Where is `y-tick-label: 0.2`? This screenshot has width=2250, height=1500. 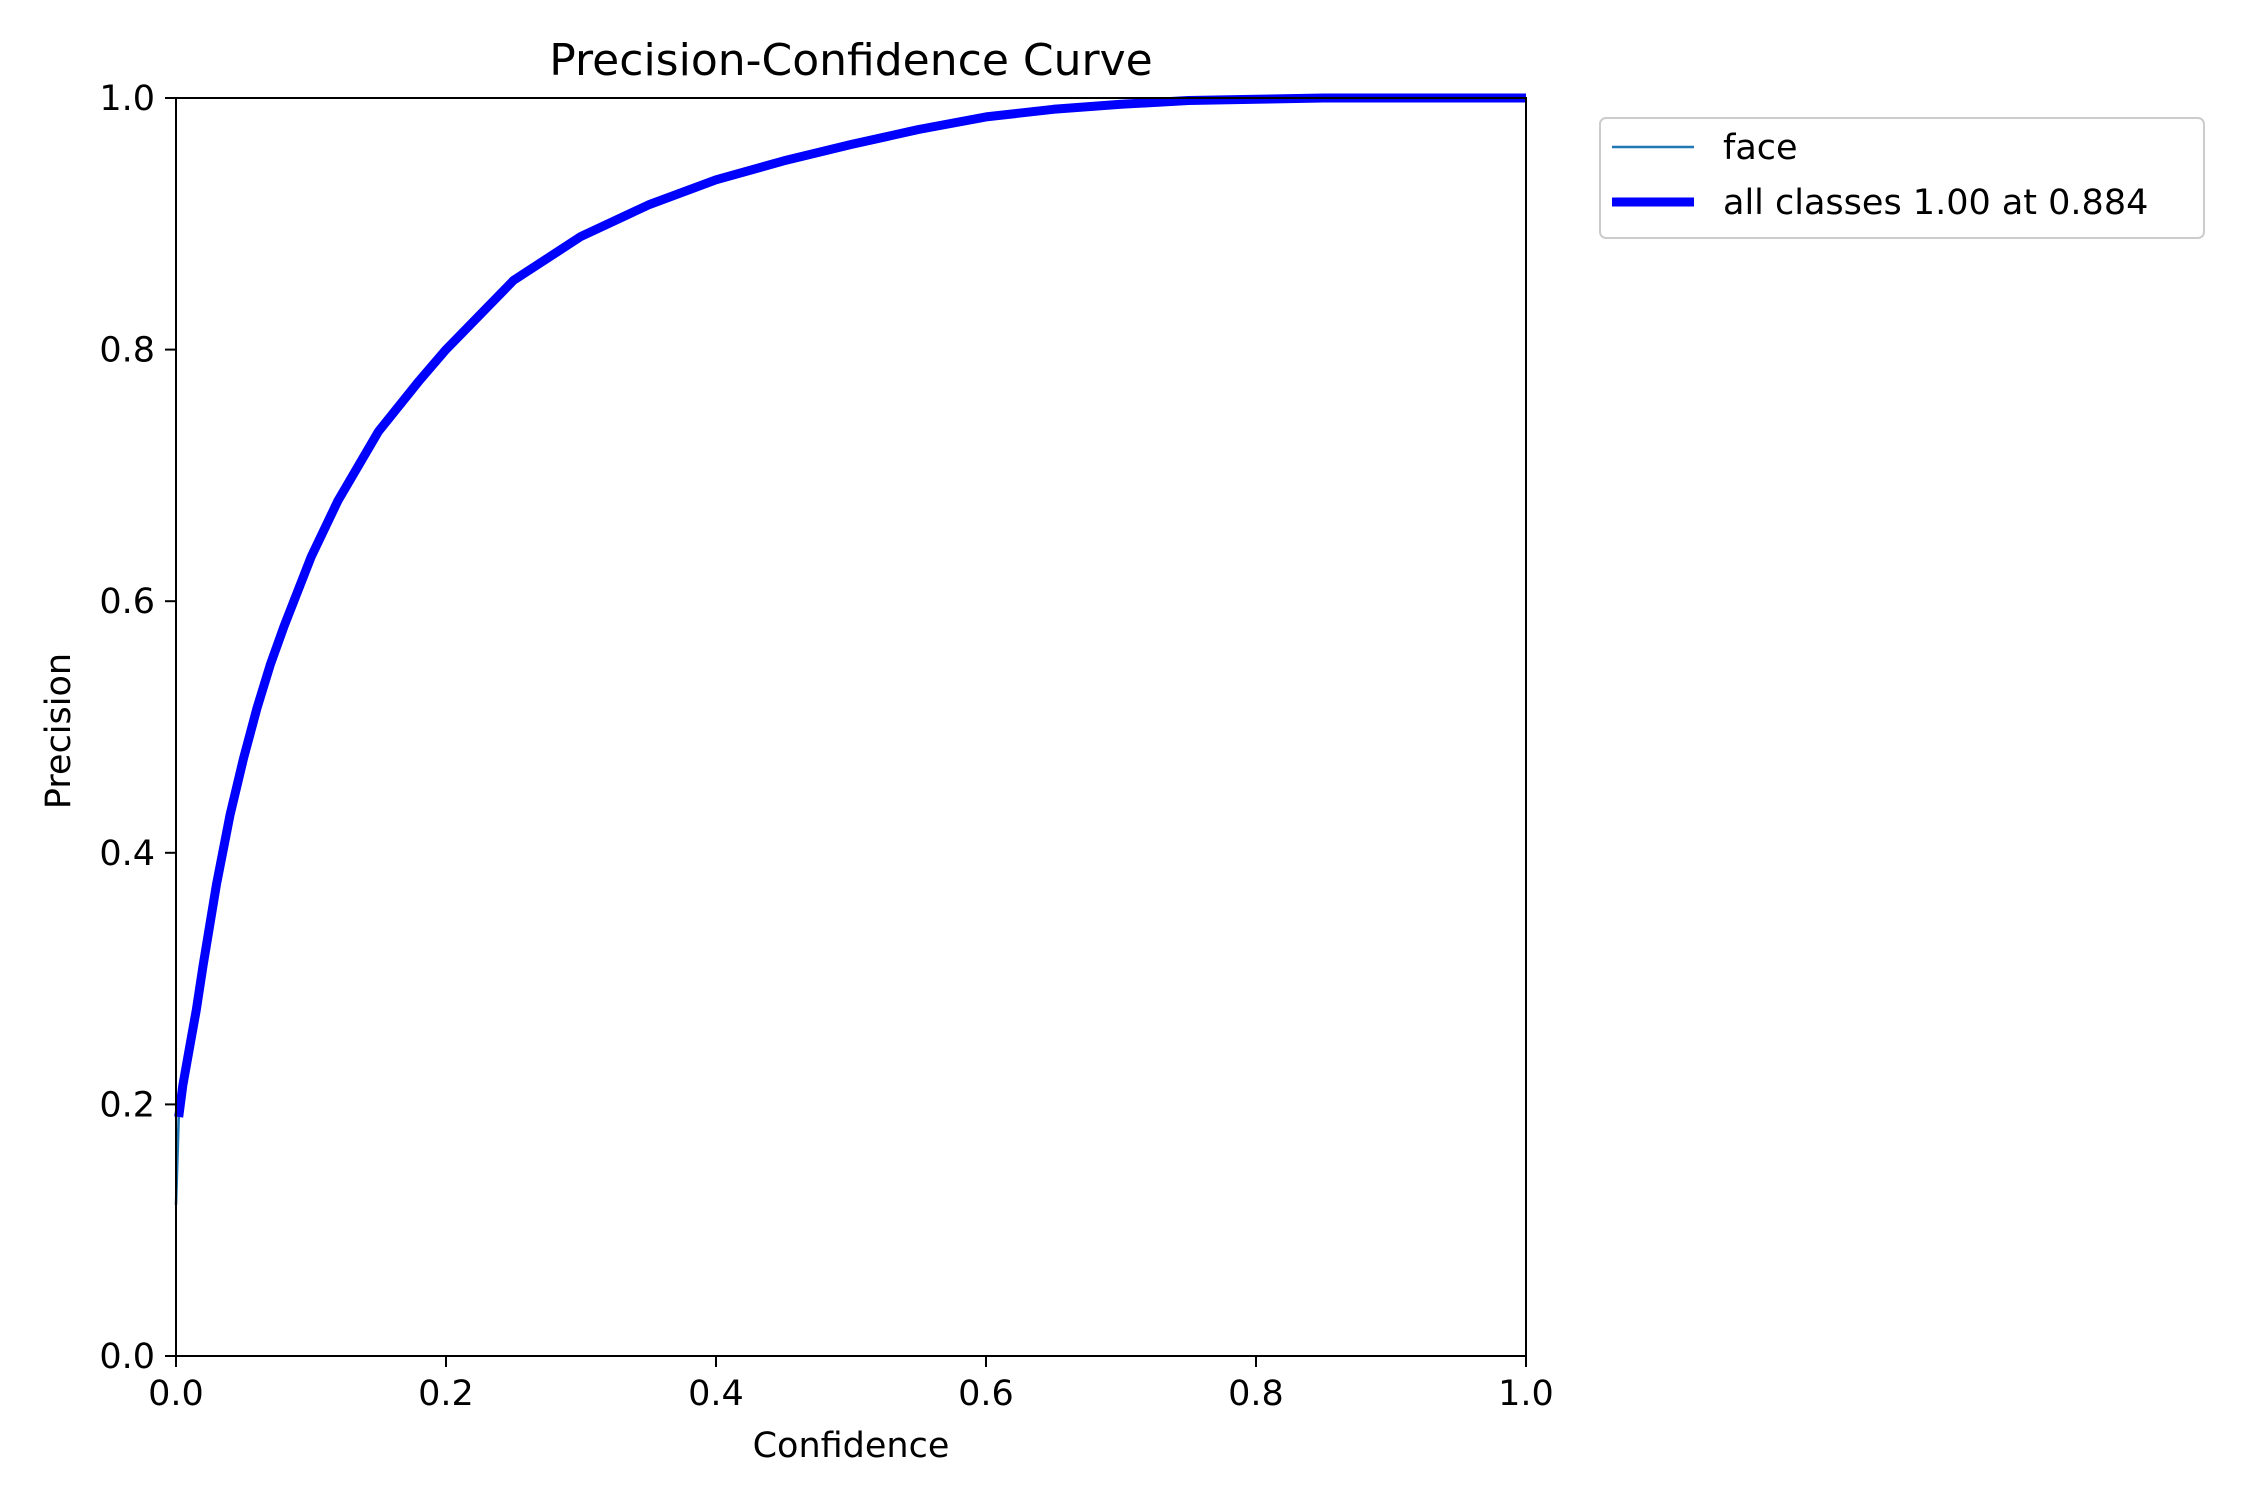 y-tick-label: 0.2 is located at coordinates (127, 1105).